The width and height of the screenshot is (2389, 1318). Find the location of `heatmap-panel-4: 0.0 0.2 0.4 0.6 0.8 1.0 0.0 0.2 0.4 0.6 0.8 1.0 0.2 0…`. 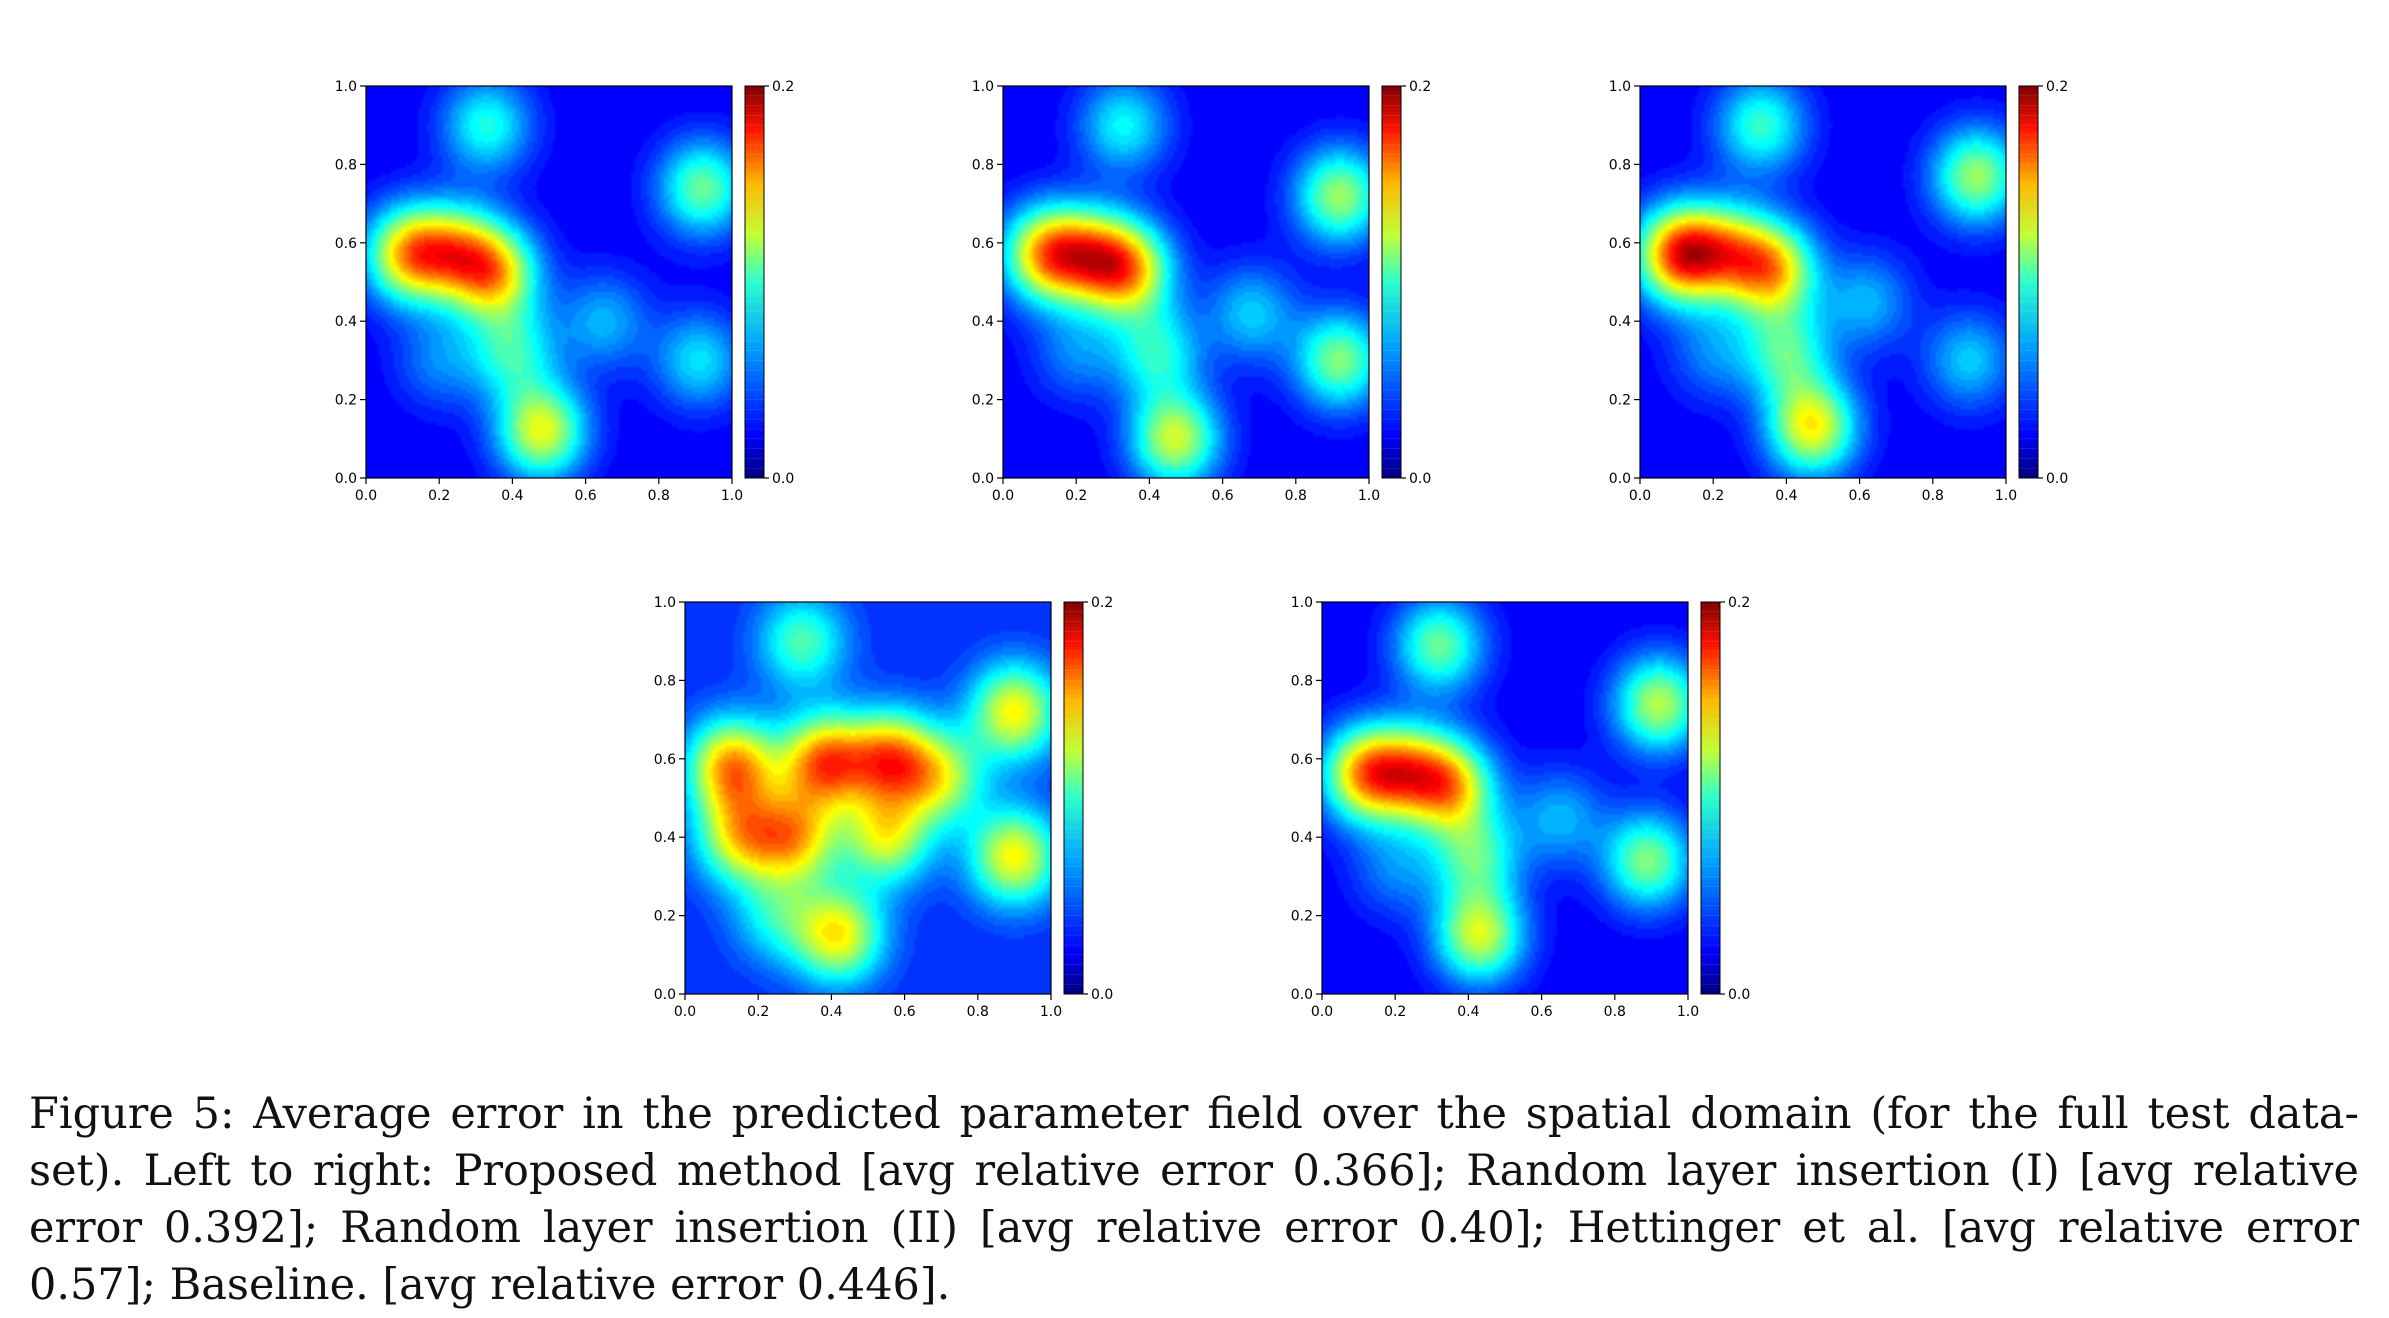

heatmap-panel-4: 0.0 0.2 0.4 0.6 0.8 1.0 0.0 0.2 0.4 0.6 0.8 1.0 0.2 0… is located at coordinates (884, 807).